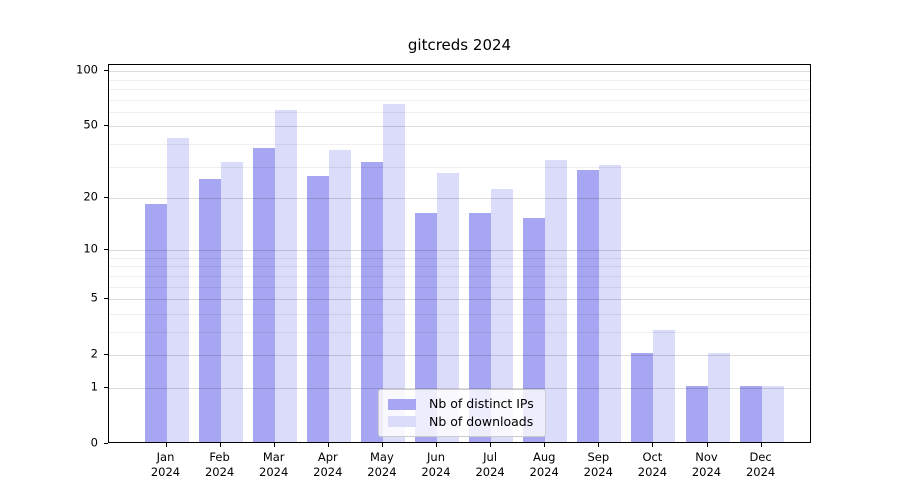  Describe the element at coordinates (402, 404) in the screenshot. I see `legend-swatch-distinct-ips` at that location.